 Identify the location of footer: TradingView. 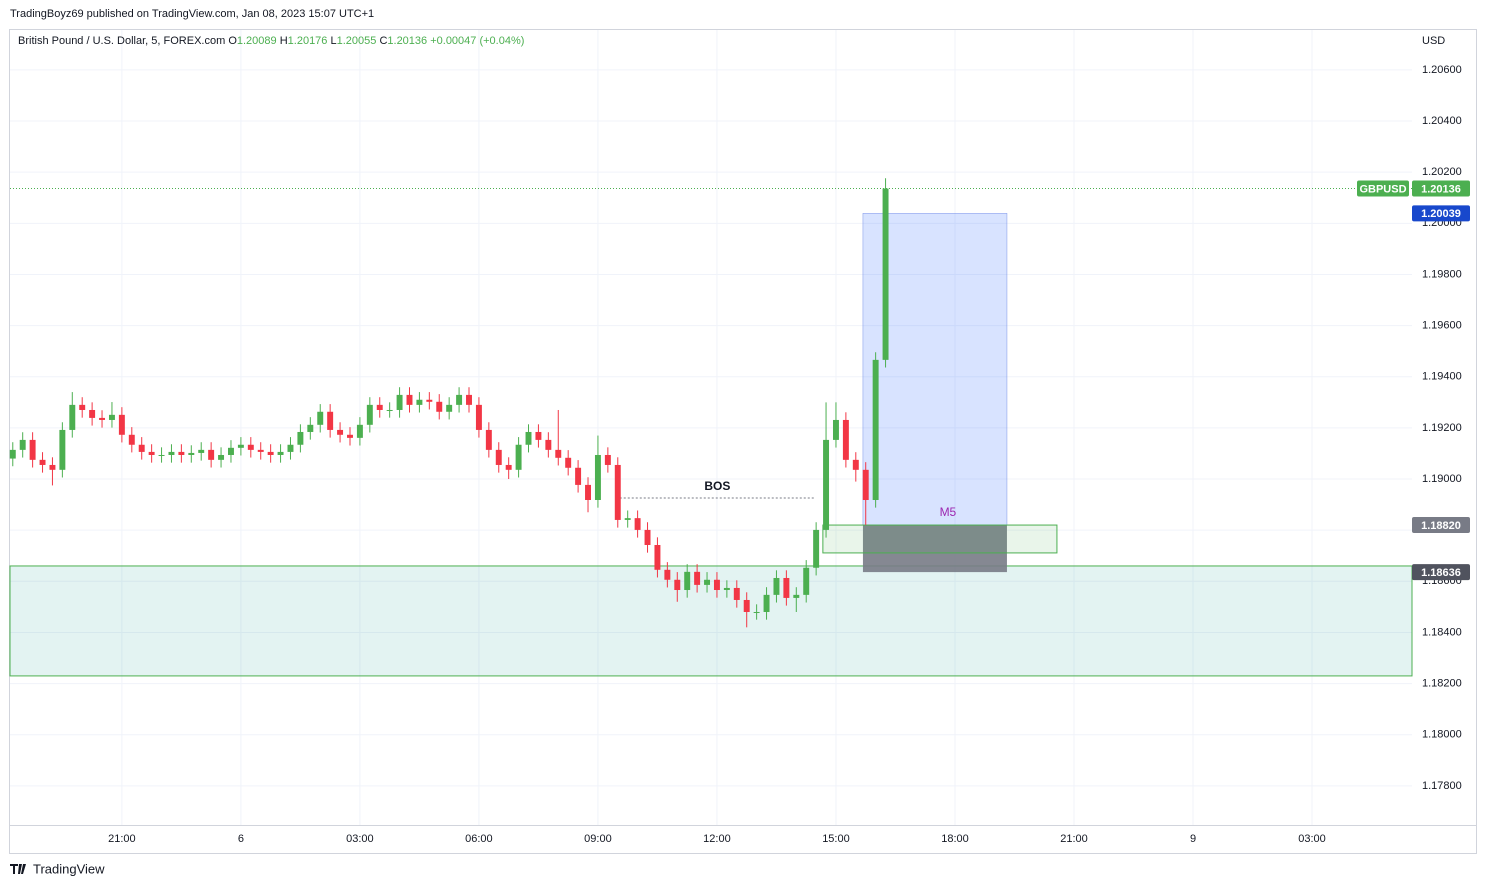
(69, 868).